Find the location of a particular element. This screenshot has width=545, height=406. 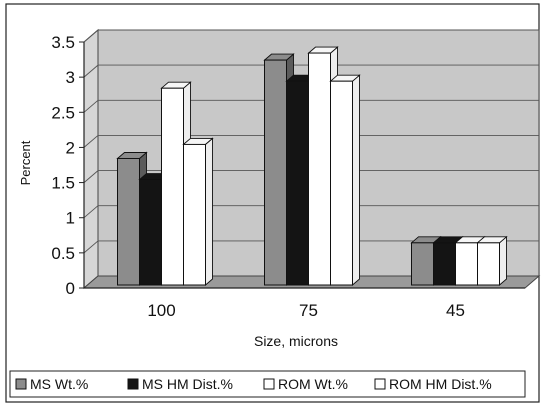

legend-item: ROM HM Dist.% is located at coordinates (433, 384).